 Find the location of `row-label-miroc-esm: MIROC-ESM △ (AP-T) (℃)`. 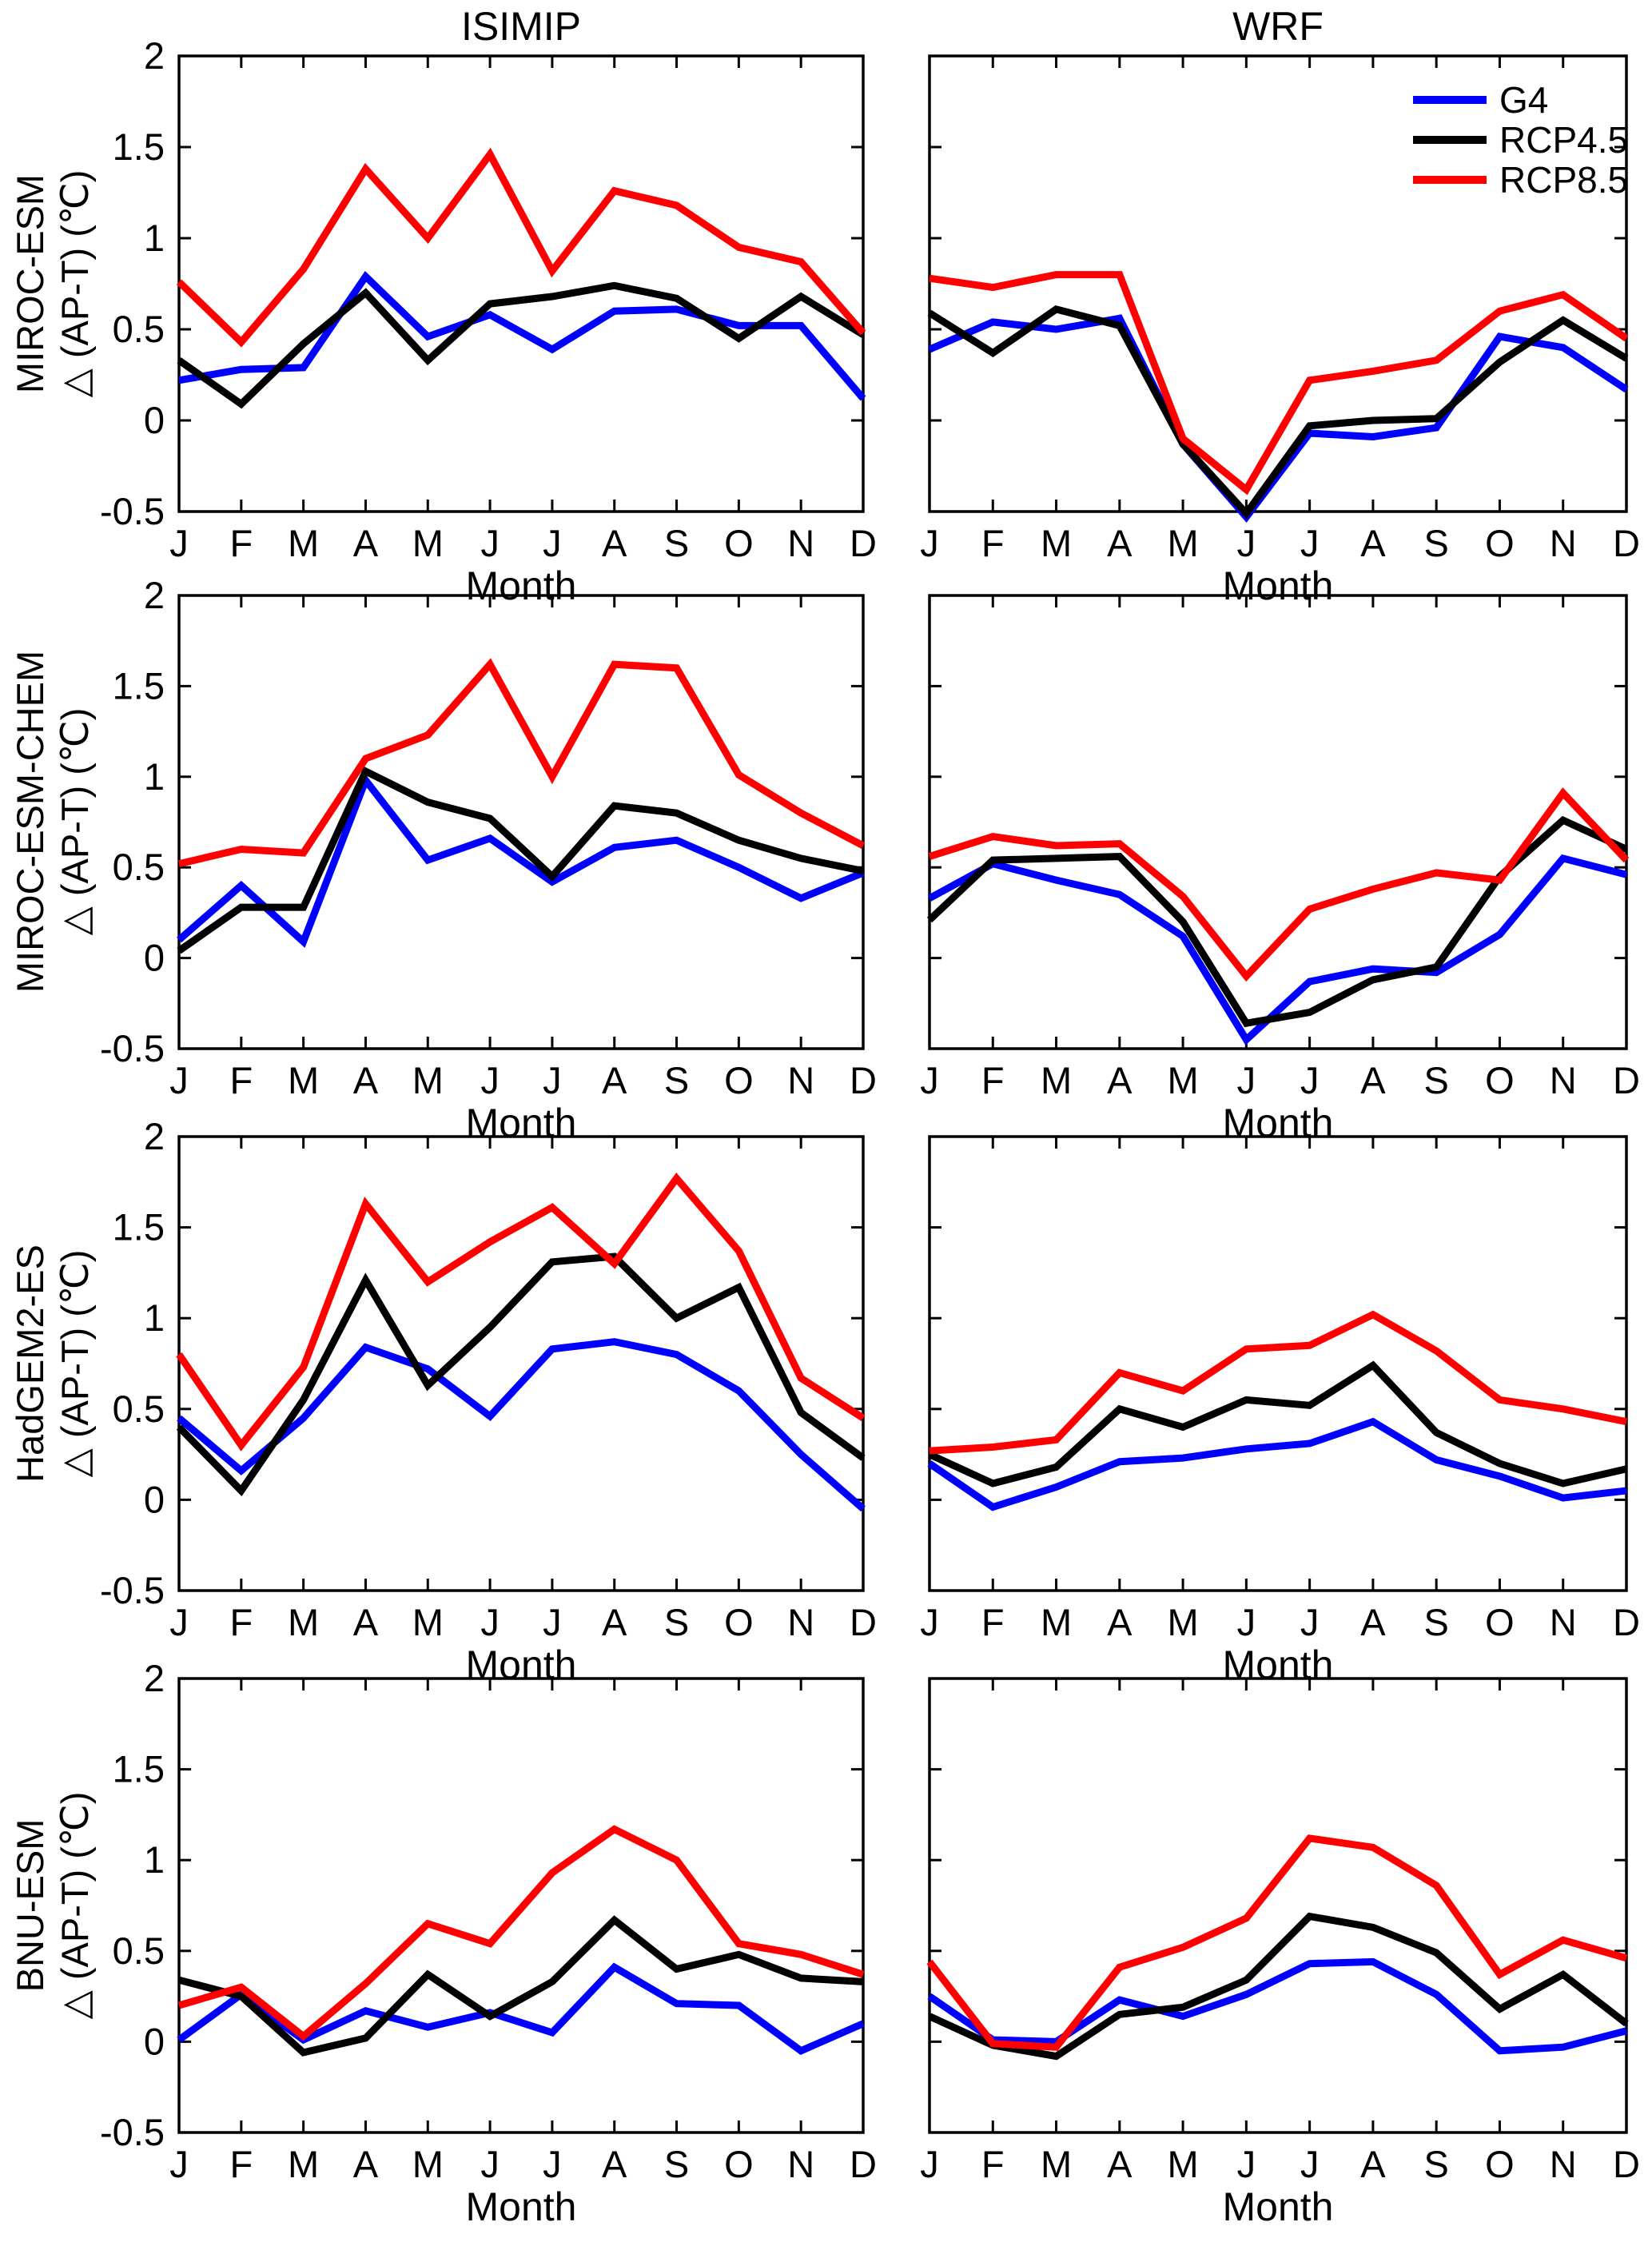

row-label-miroc-esm: MIROC-ESM △ (AP-T) (℃) is located at coordinates (53, 284).